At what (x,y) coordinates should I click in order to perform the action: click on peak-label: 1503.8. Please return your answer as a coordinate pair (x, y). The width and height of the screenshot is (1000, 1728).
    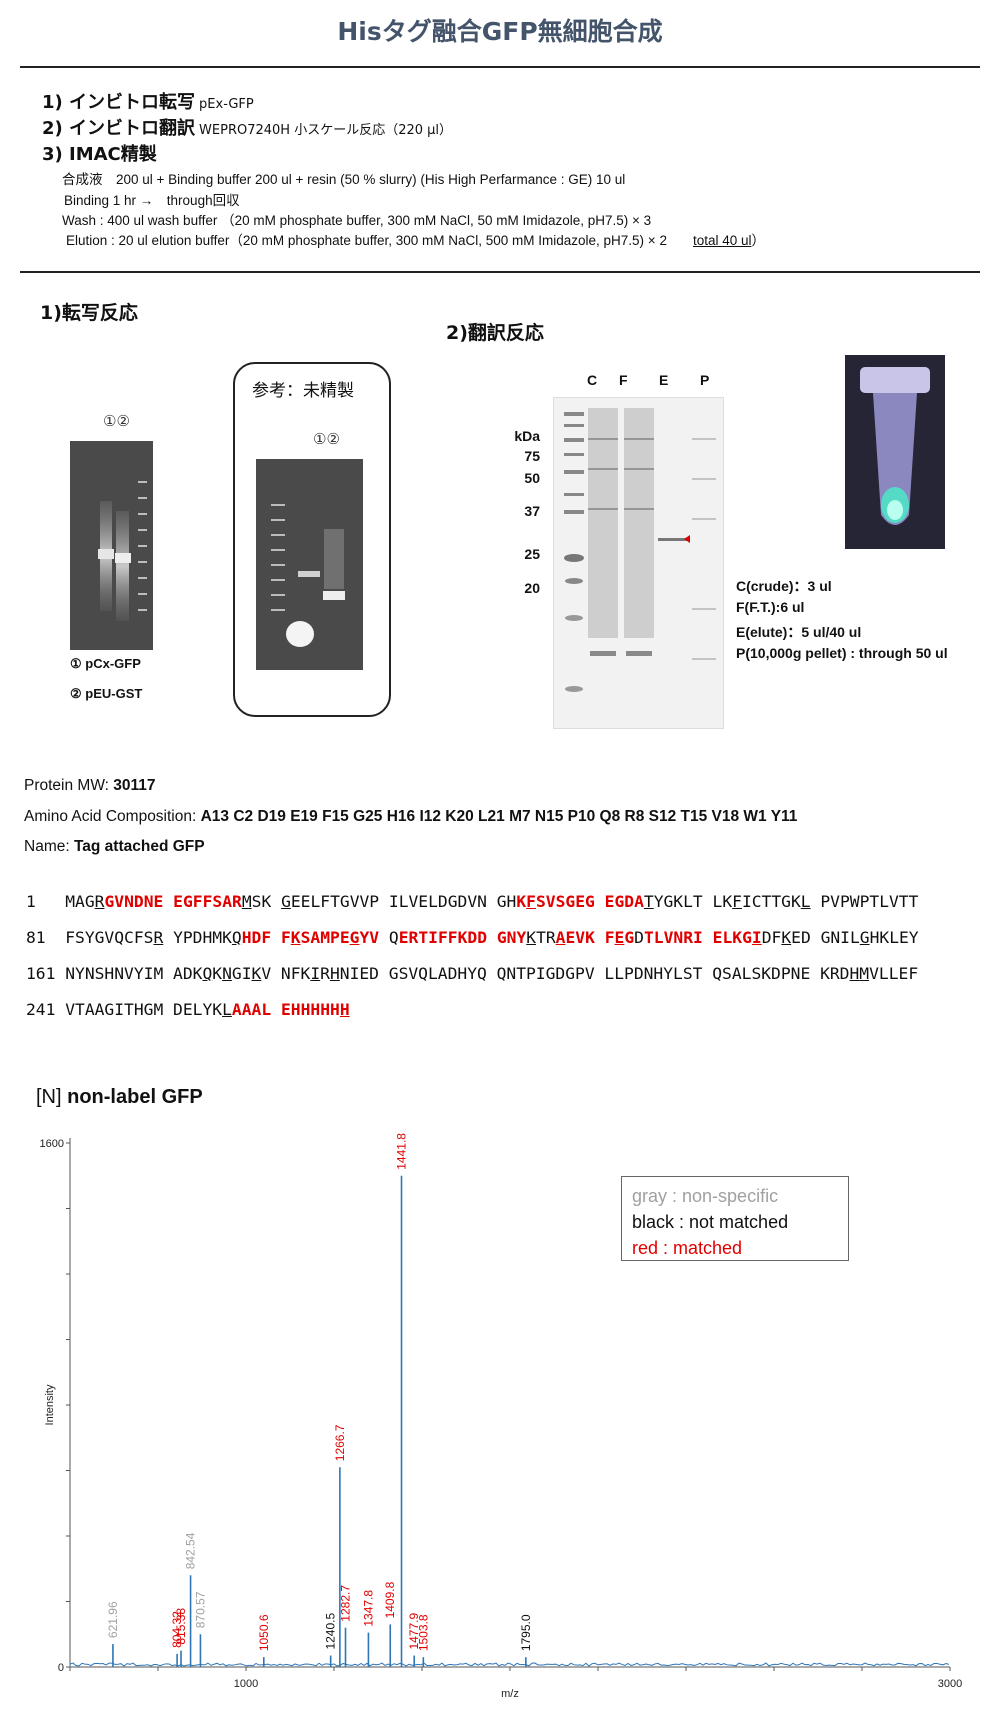
    Looking at the image, I should click on (423, 1632).